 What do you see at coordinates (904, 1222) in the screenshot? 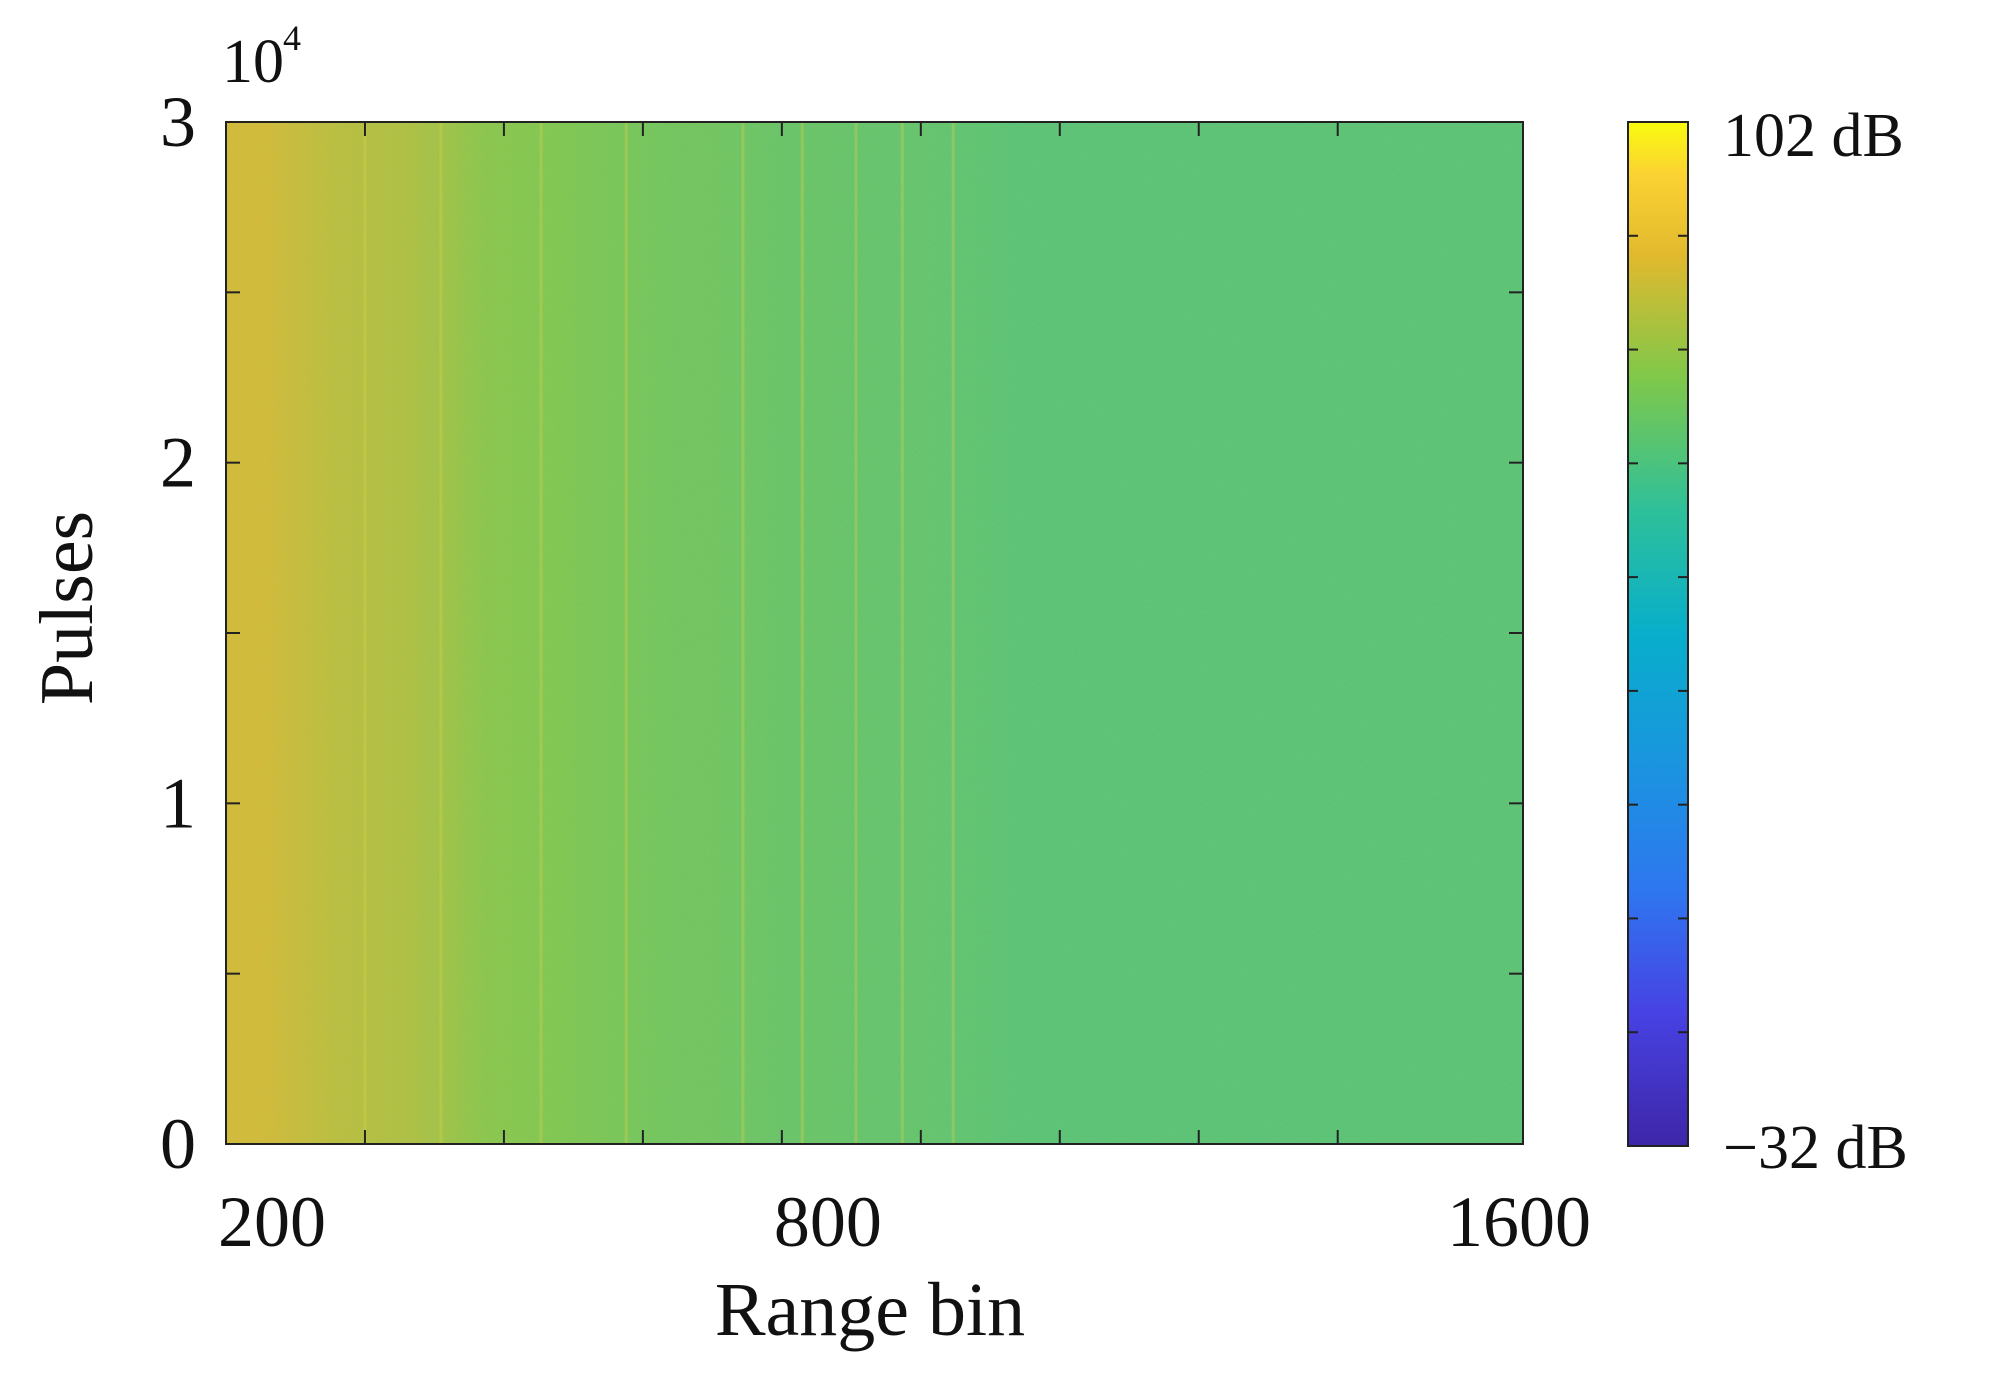
I see `x-tick-labels: 200 800 1600` at bounding box center [904, 1222].